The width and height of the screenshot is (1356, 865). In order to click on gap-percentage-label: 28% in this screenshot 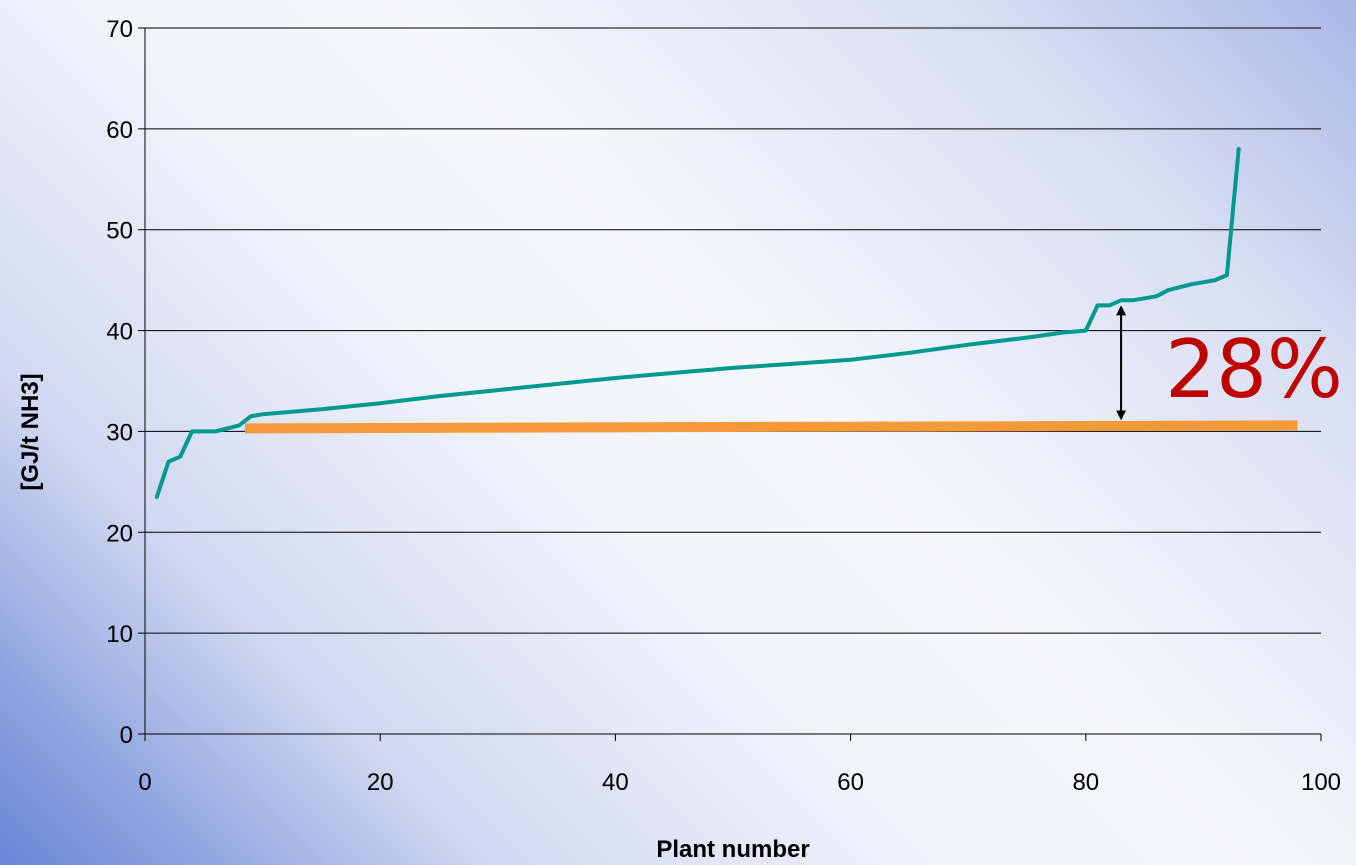, I will do `click(1254, 369)`.